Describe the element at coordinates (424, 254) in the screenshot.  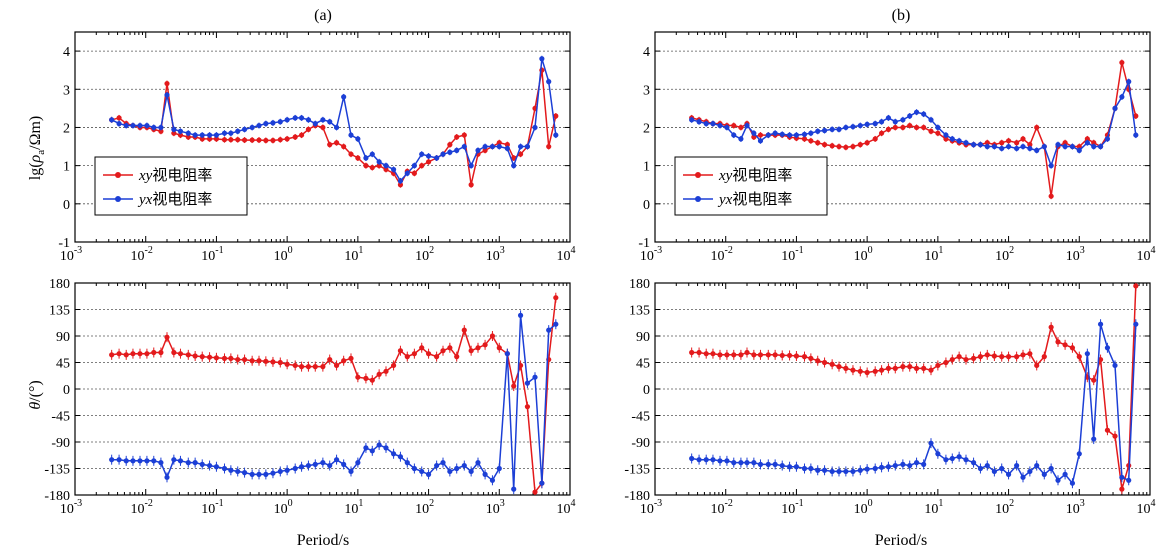
I see `x-tick-label: 10²` at that location.